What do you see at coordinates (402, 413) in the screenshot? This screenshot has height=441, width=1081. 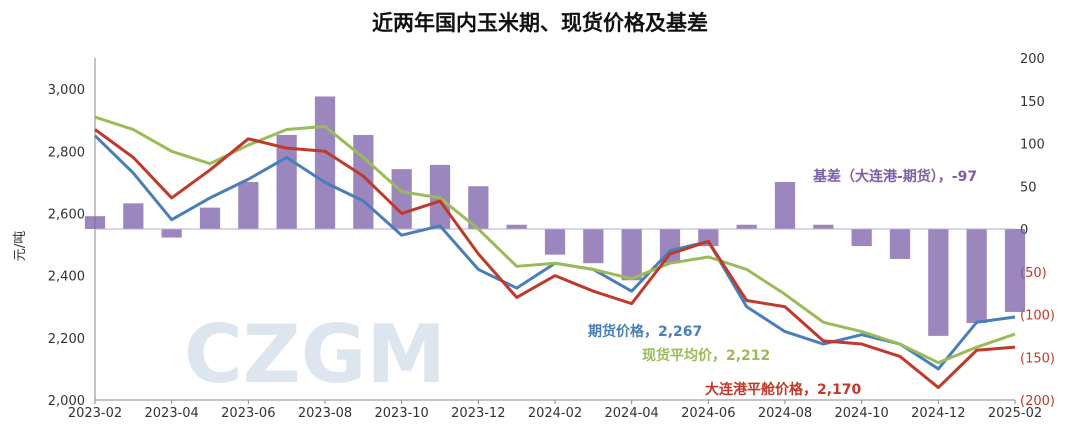 I see `x-tick-label: 2023-10` at bounding box center [402, 413].